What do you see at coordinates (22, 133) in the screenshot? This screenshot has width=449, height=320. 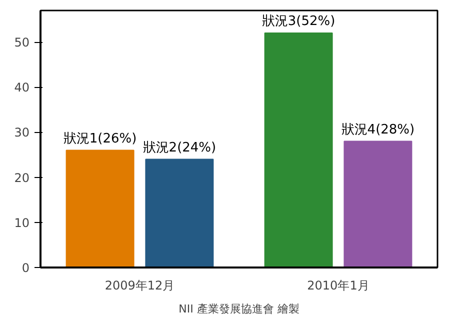 I see `y-tick-label: 30` at bounding box center [22, 133].